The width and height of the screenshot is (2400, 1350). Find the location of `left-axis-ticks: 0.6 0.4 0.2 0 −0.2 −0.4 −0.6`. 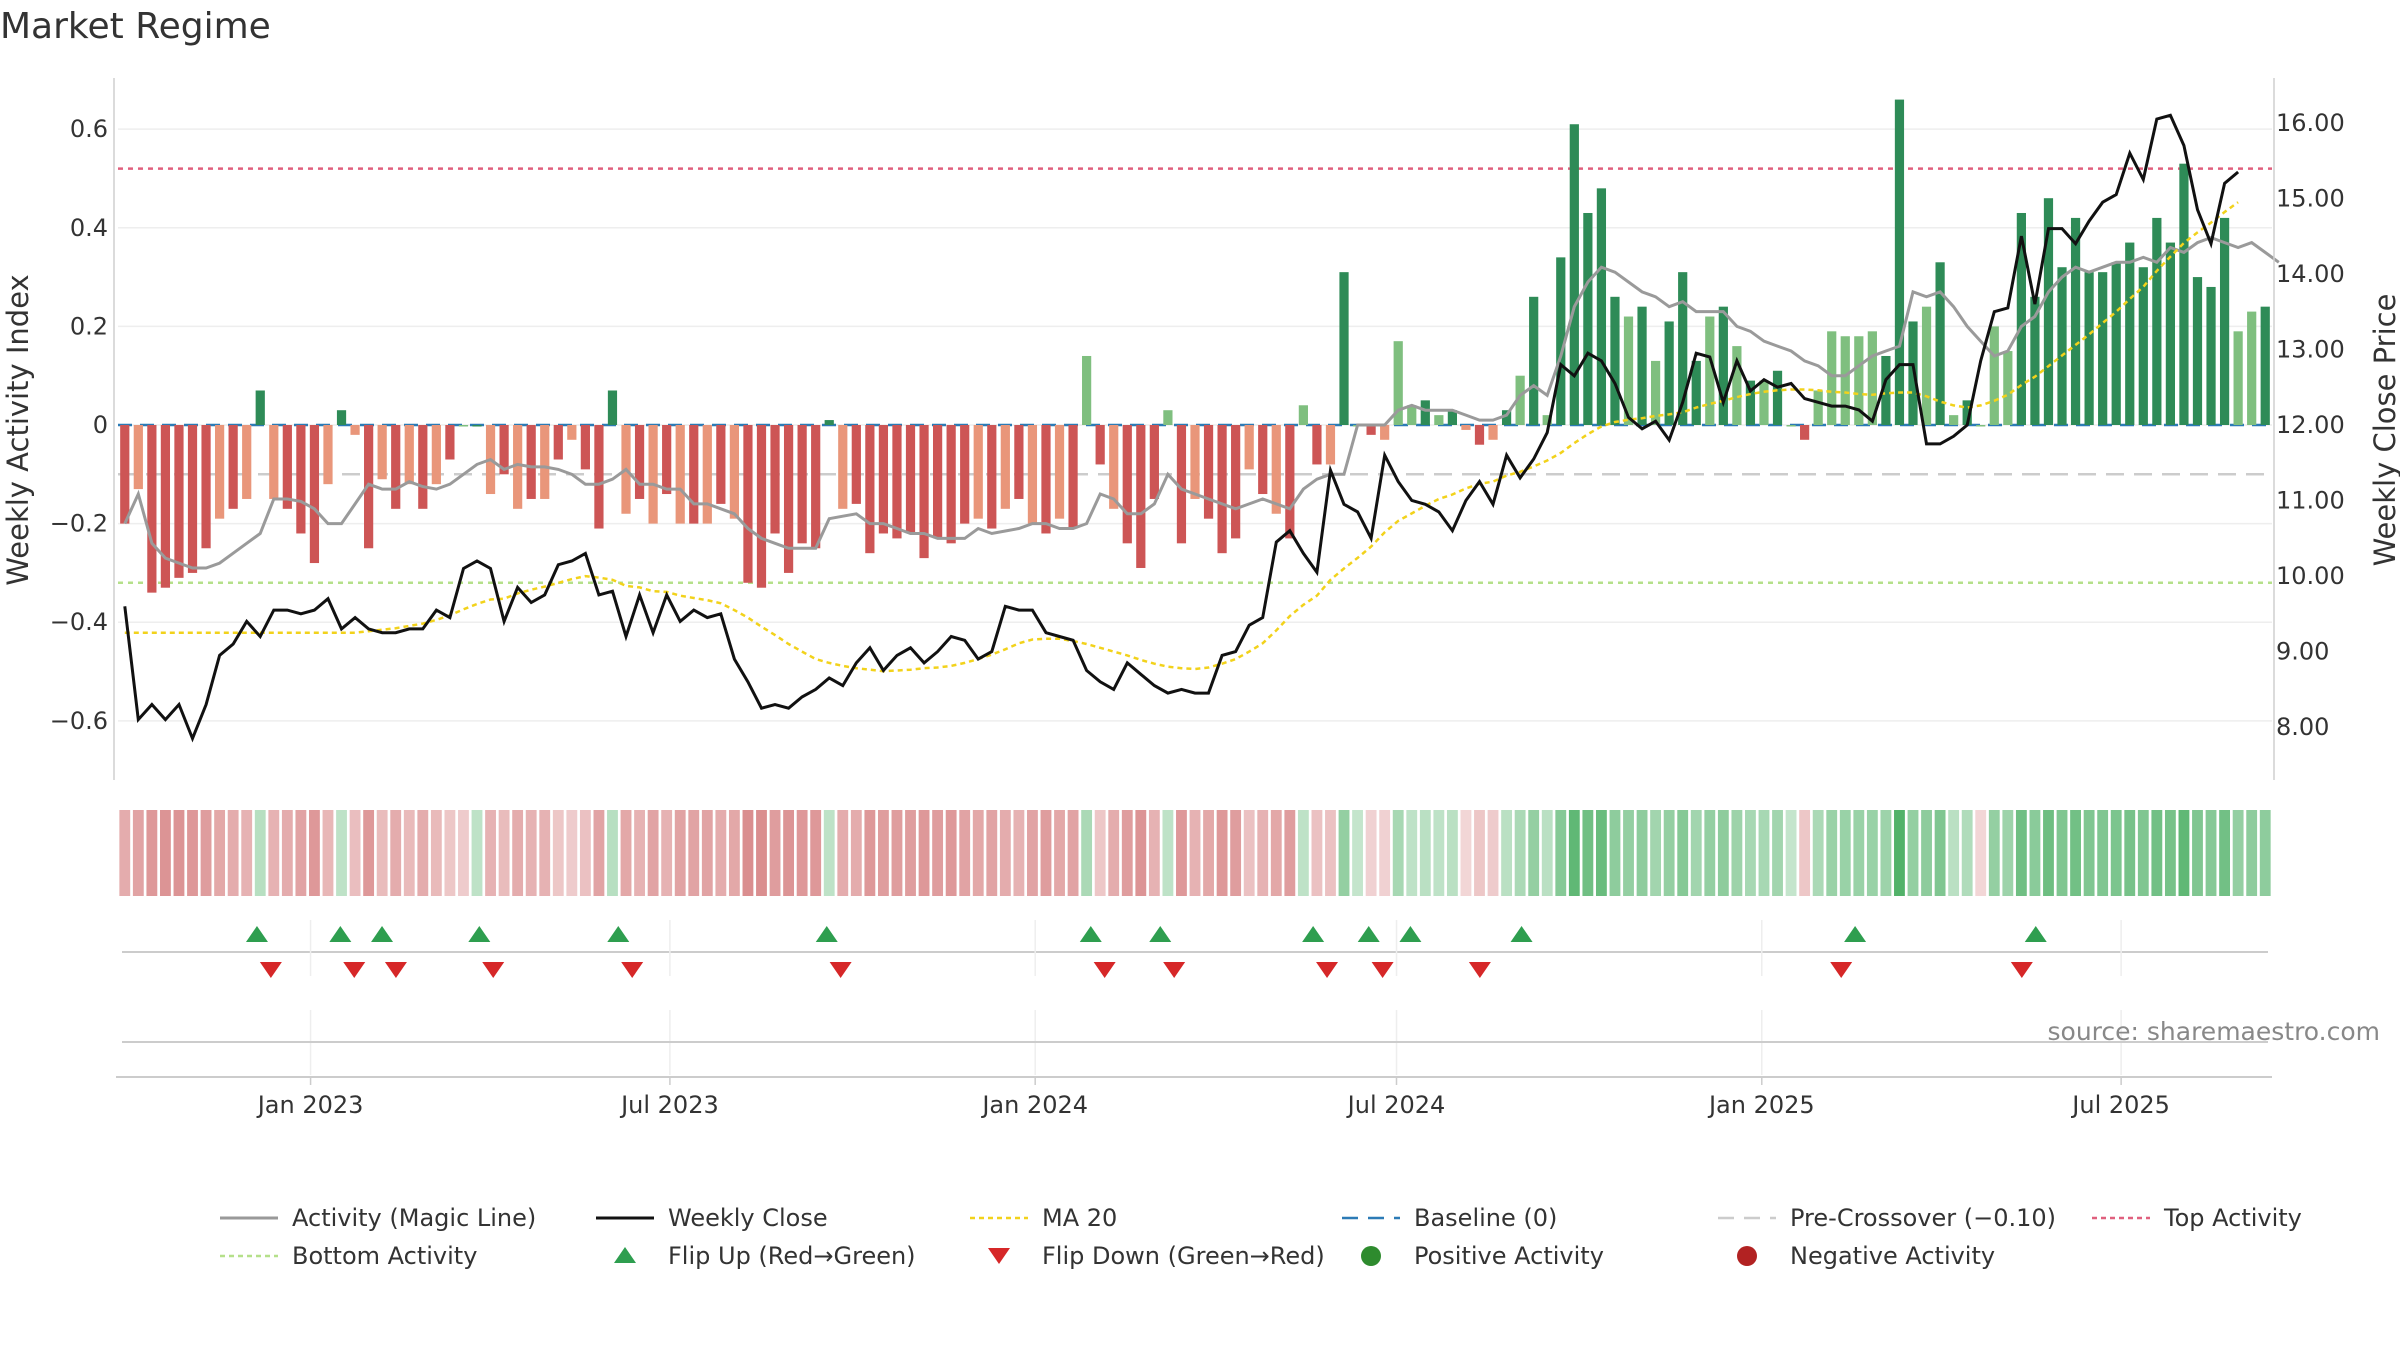

left-axis-ticks: 0.6 0.4 0.2 0 −0.2 −0.4 −0.6 is located at coordinates (79, 425).